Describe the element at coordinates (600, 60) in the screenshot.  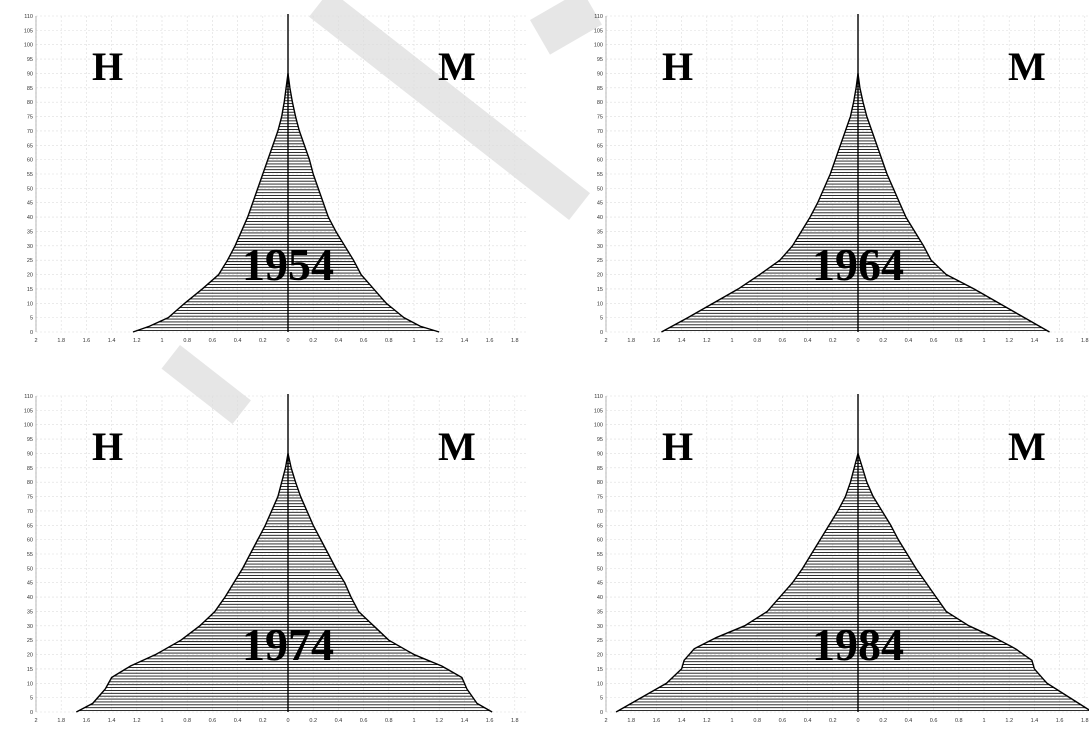
I see `y-tick-label: 95` at that location.